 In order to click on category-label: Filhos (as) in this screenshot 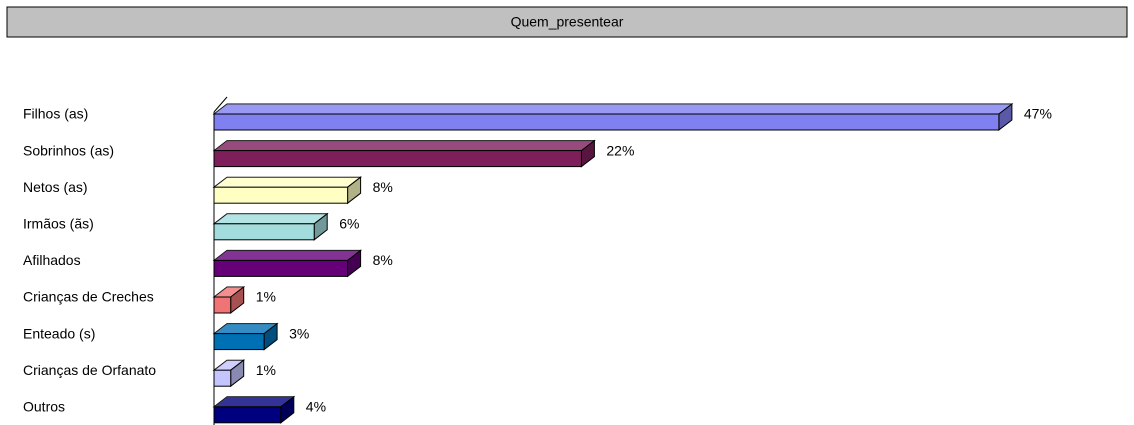, I will do `click(55, 114)`.